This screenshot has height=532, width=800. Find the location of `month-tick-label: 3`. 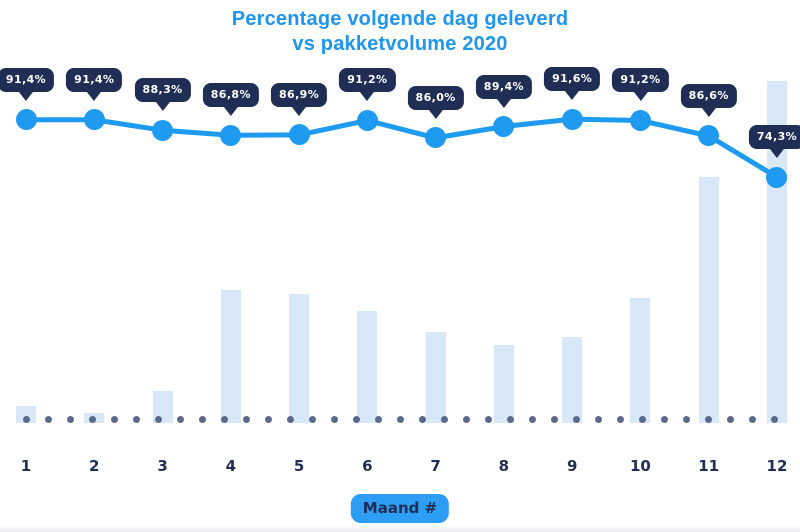

month-tick-label: 3 is located at coordinates (162, 466).